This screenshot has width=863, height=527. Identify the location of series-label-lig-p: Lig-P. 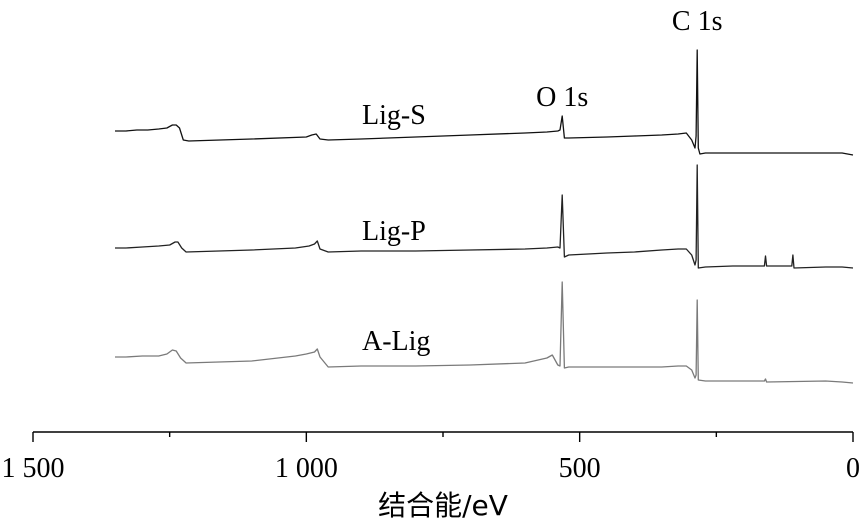
(394, 231).